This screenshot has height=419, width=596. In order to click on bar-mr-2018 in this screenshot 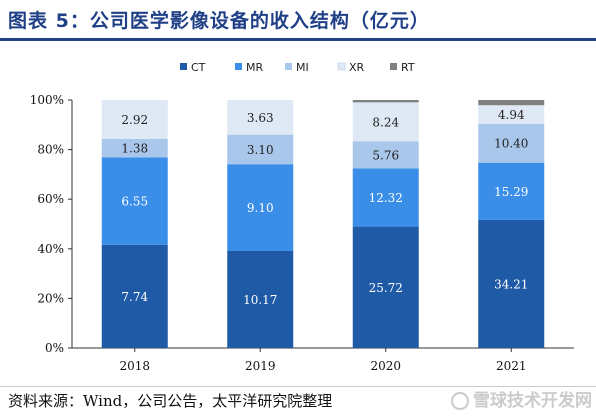, I will do `click(134, 201)`.